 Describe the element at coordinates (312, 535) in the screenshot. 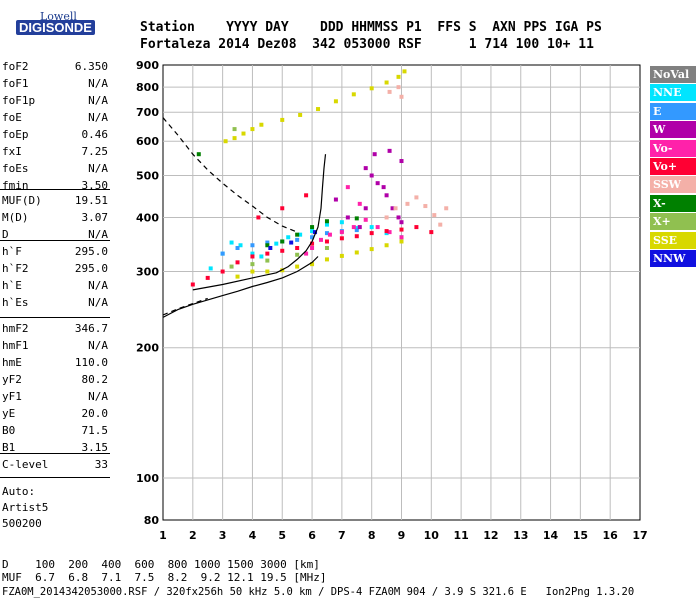

I see `x-tick-label: 6` at that location.